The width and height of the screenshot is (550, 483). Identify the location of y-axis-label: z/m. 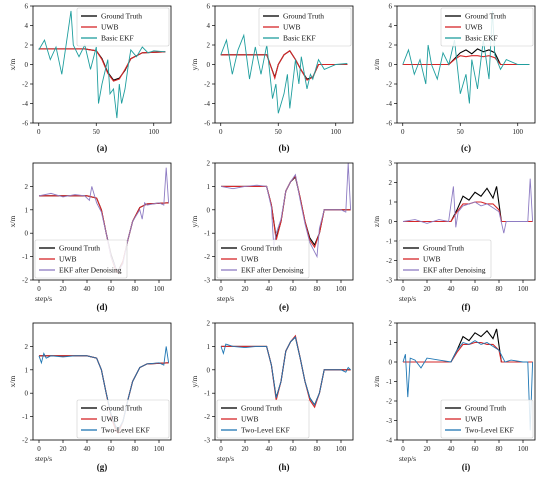
(376, 64).